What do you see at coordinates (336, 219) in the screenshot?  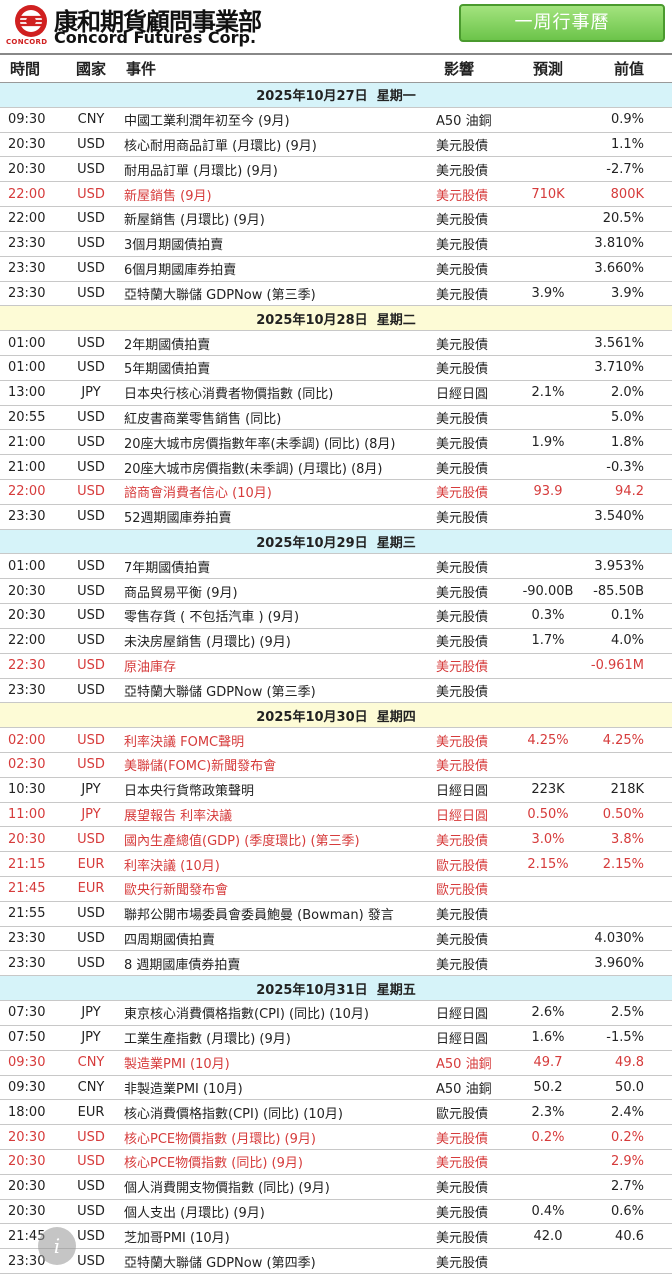 I see `table-row: 22:00 USD 新屋銷售 (月環比) (9月) 美元股債 20.5%` at bounding box center [336, 219].